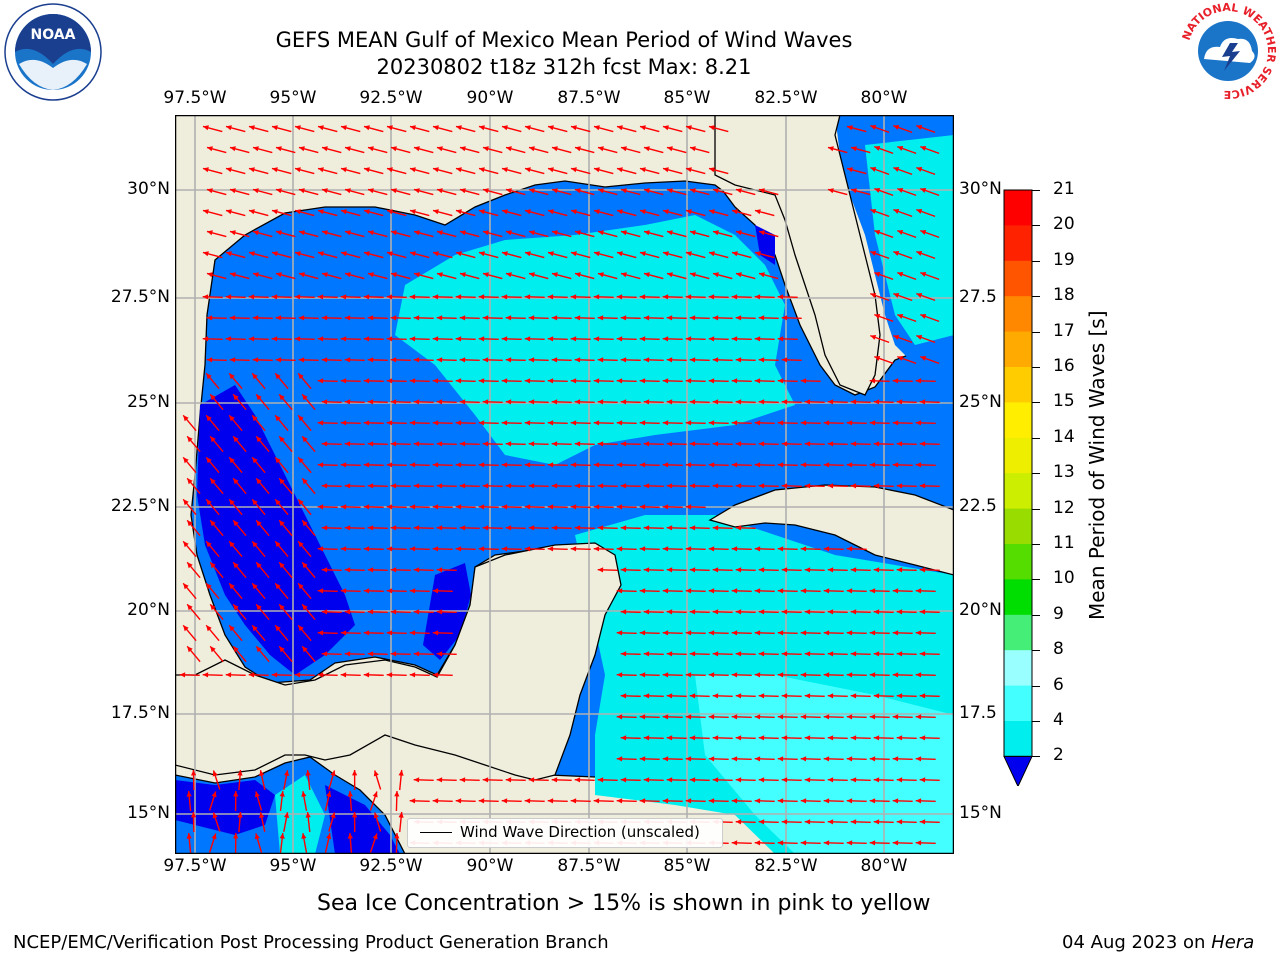  I want to click on latitude-label-right: 17.5, so click(978, 713).